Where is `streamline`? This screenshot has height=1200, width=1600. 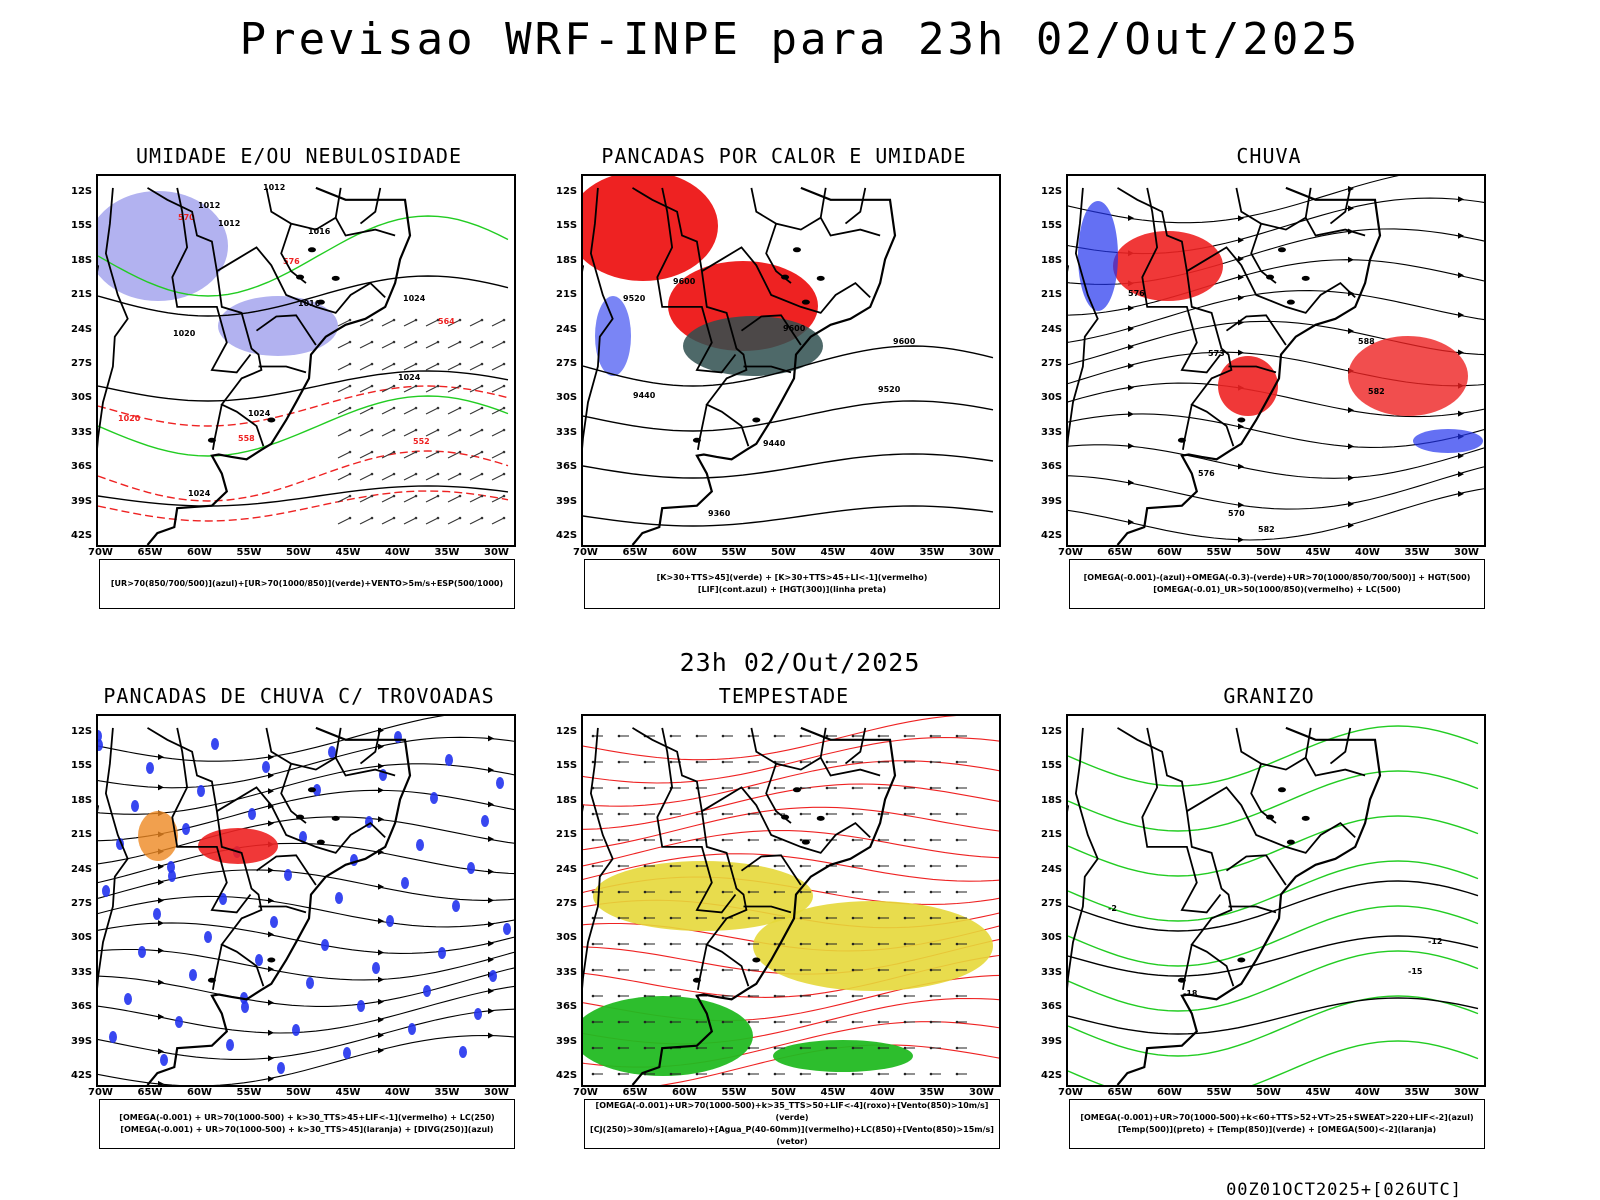 streamline is located at coordinates (791, 760).